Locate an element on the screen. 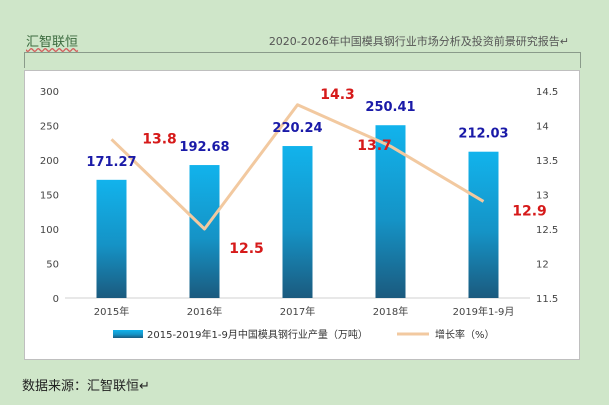  y-left-tick-label: 300 is located at coordinates (49, 92).